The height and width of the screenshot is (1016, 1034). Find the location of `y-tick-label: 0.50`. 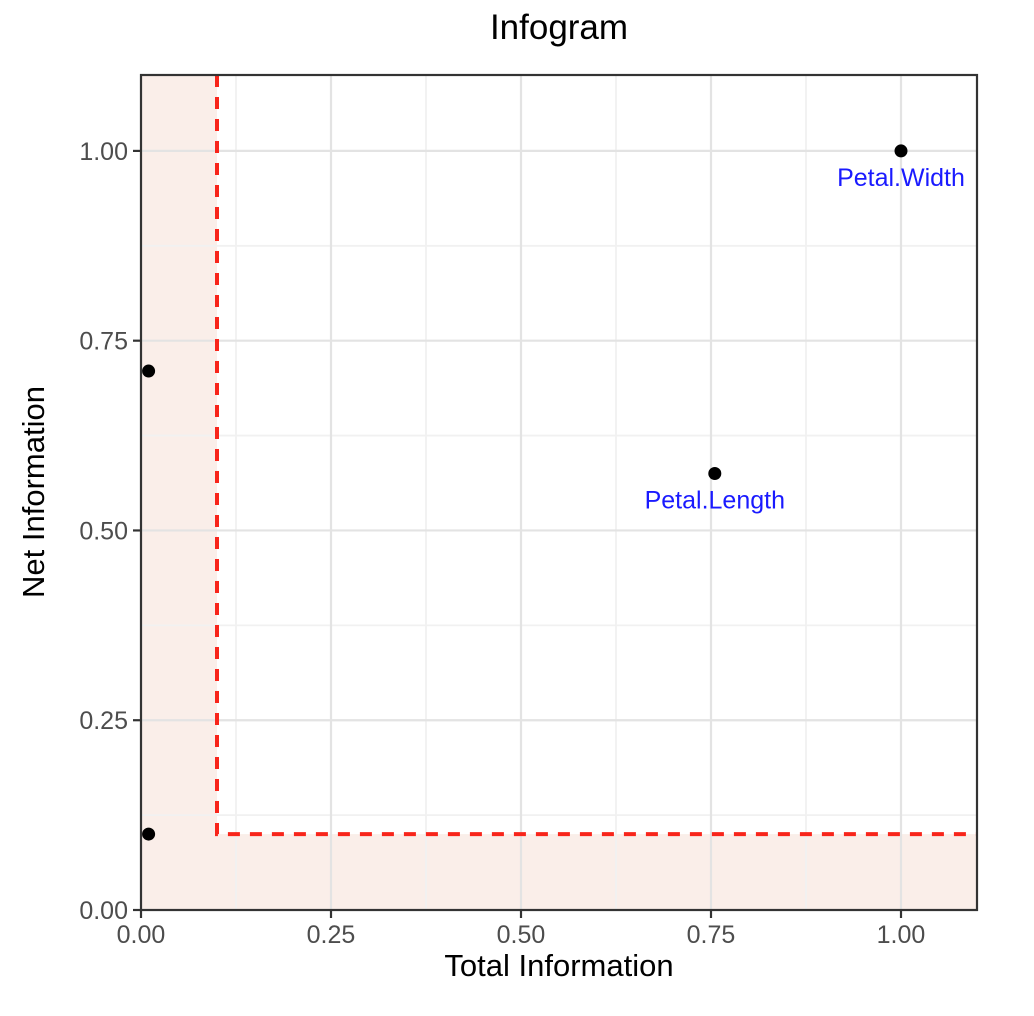

y-tick-label: 0.50 is located at coordinates (103, 531).